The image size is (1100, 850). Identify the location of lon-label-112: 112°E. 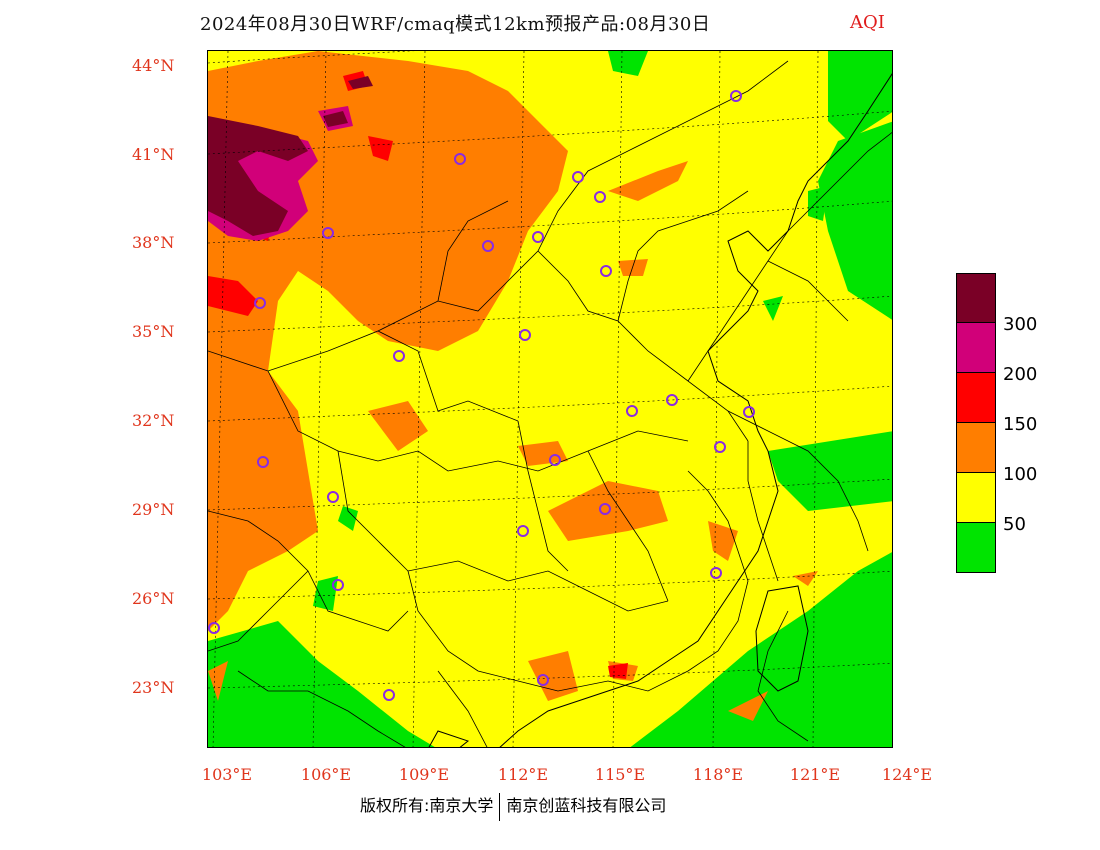
(523, 774).